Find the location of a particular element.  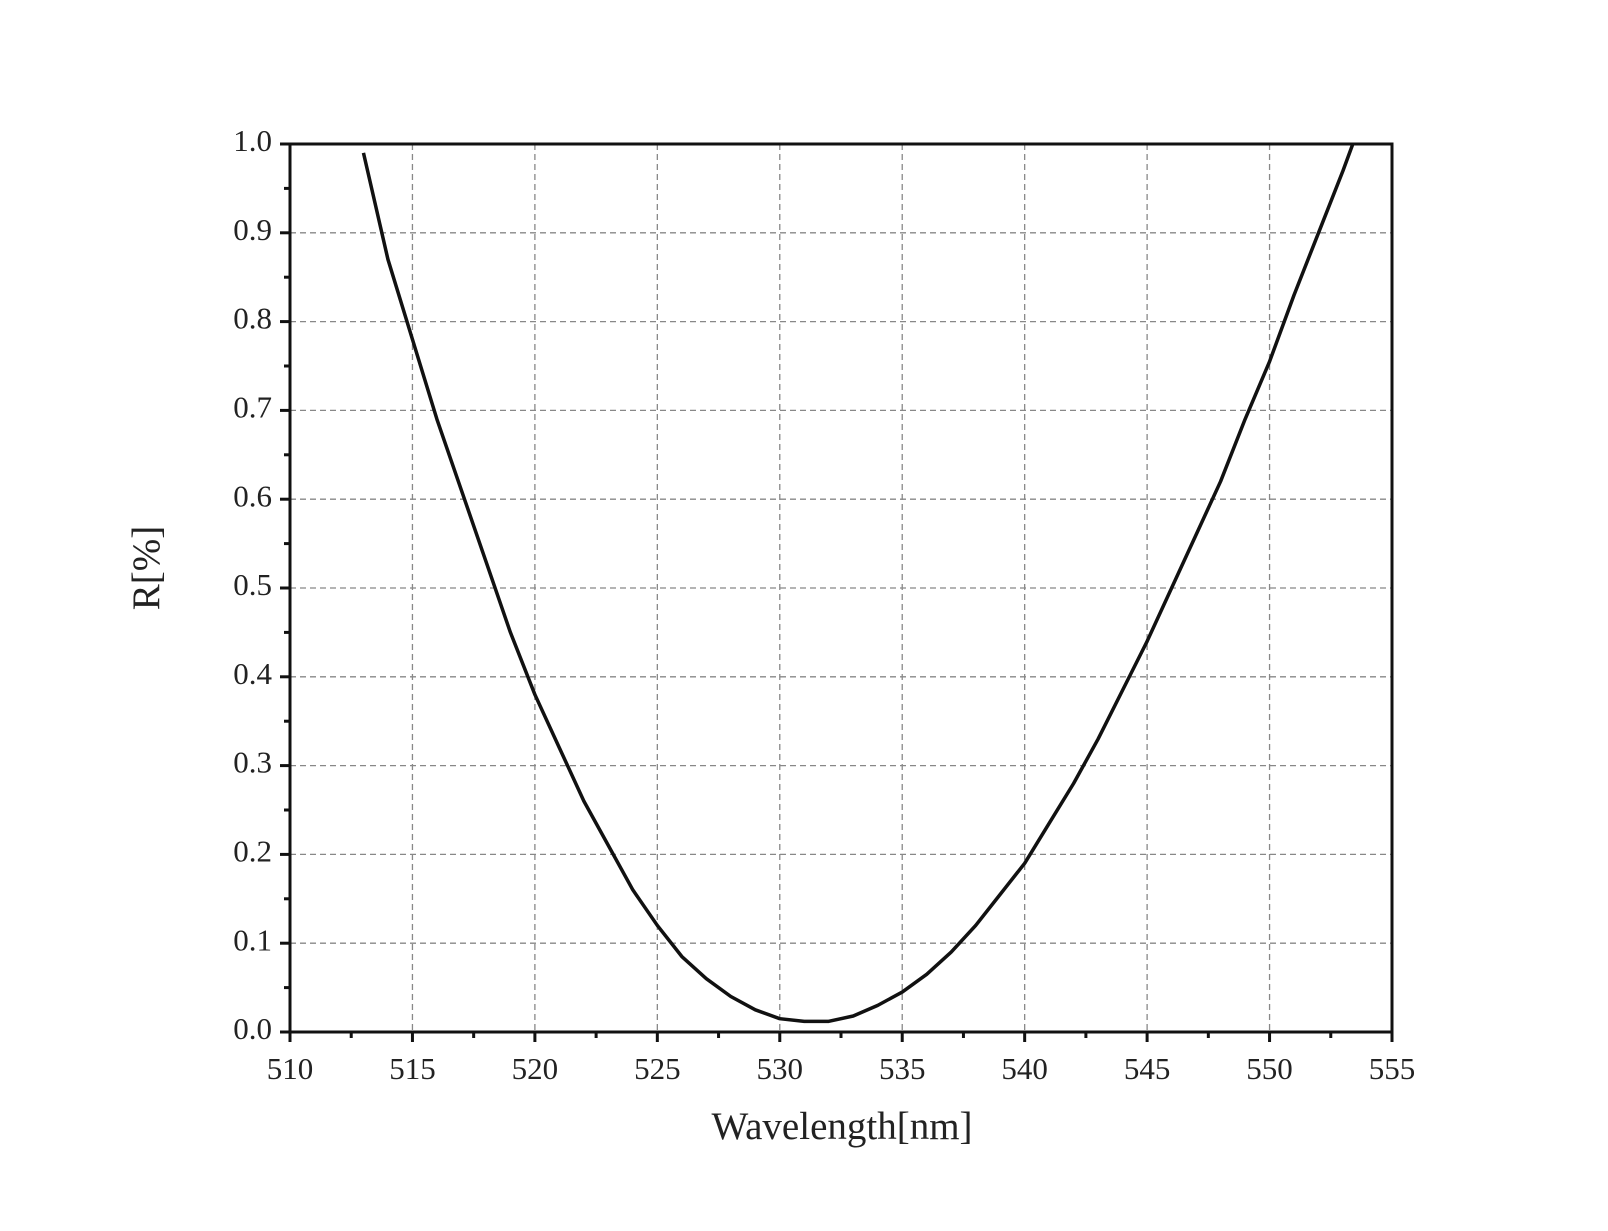

x-tick-label: 540 is located at coordinates (1024, 1068).